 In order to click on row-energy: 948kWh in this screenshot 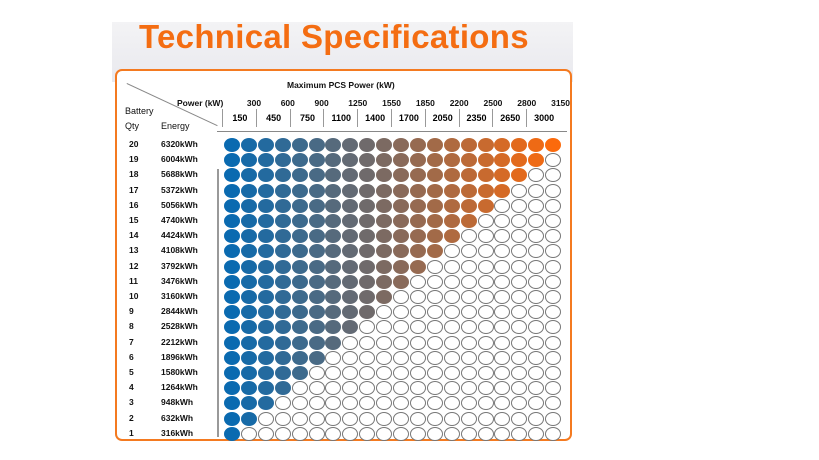, I will do `click(177, 402)`.